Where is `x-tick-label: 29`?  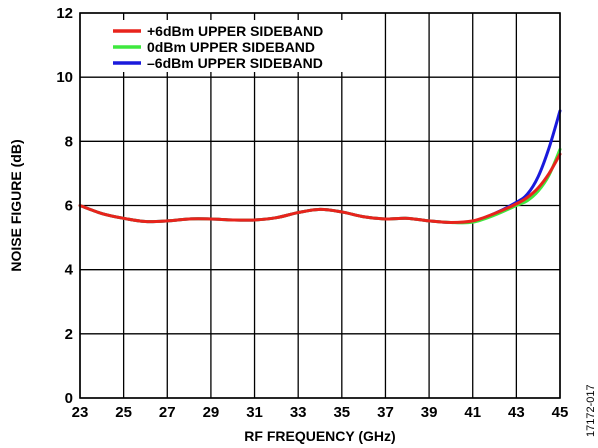
x-tick-label: 29 is located at coordinates (211, 412).